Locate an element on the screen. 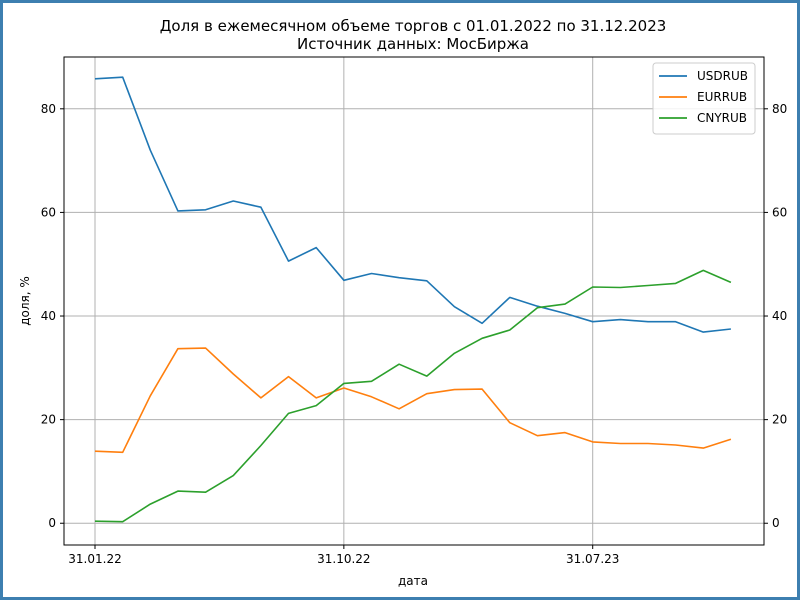 The height and width of the screenshot is (603, 800). y-right-tick-label: 60 is located at coordinates (779, 212).